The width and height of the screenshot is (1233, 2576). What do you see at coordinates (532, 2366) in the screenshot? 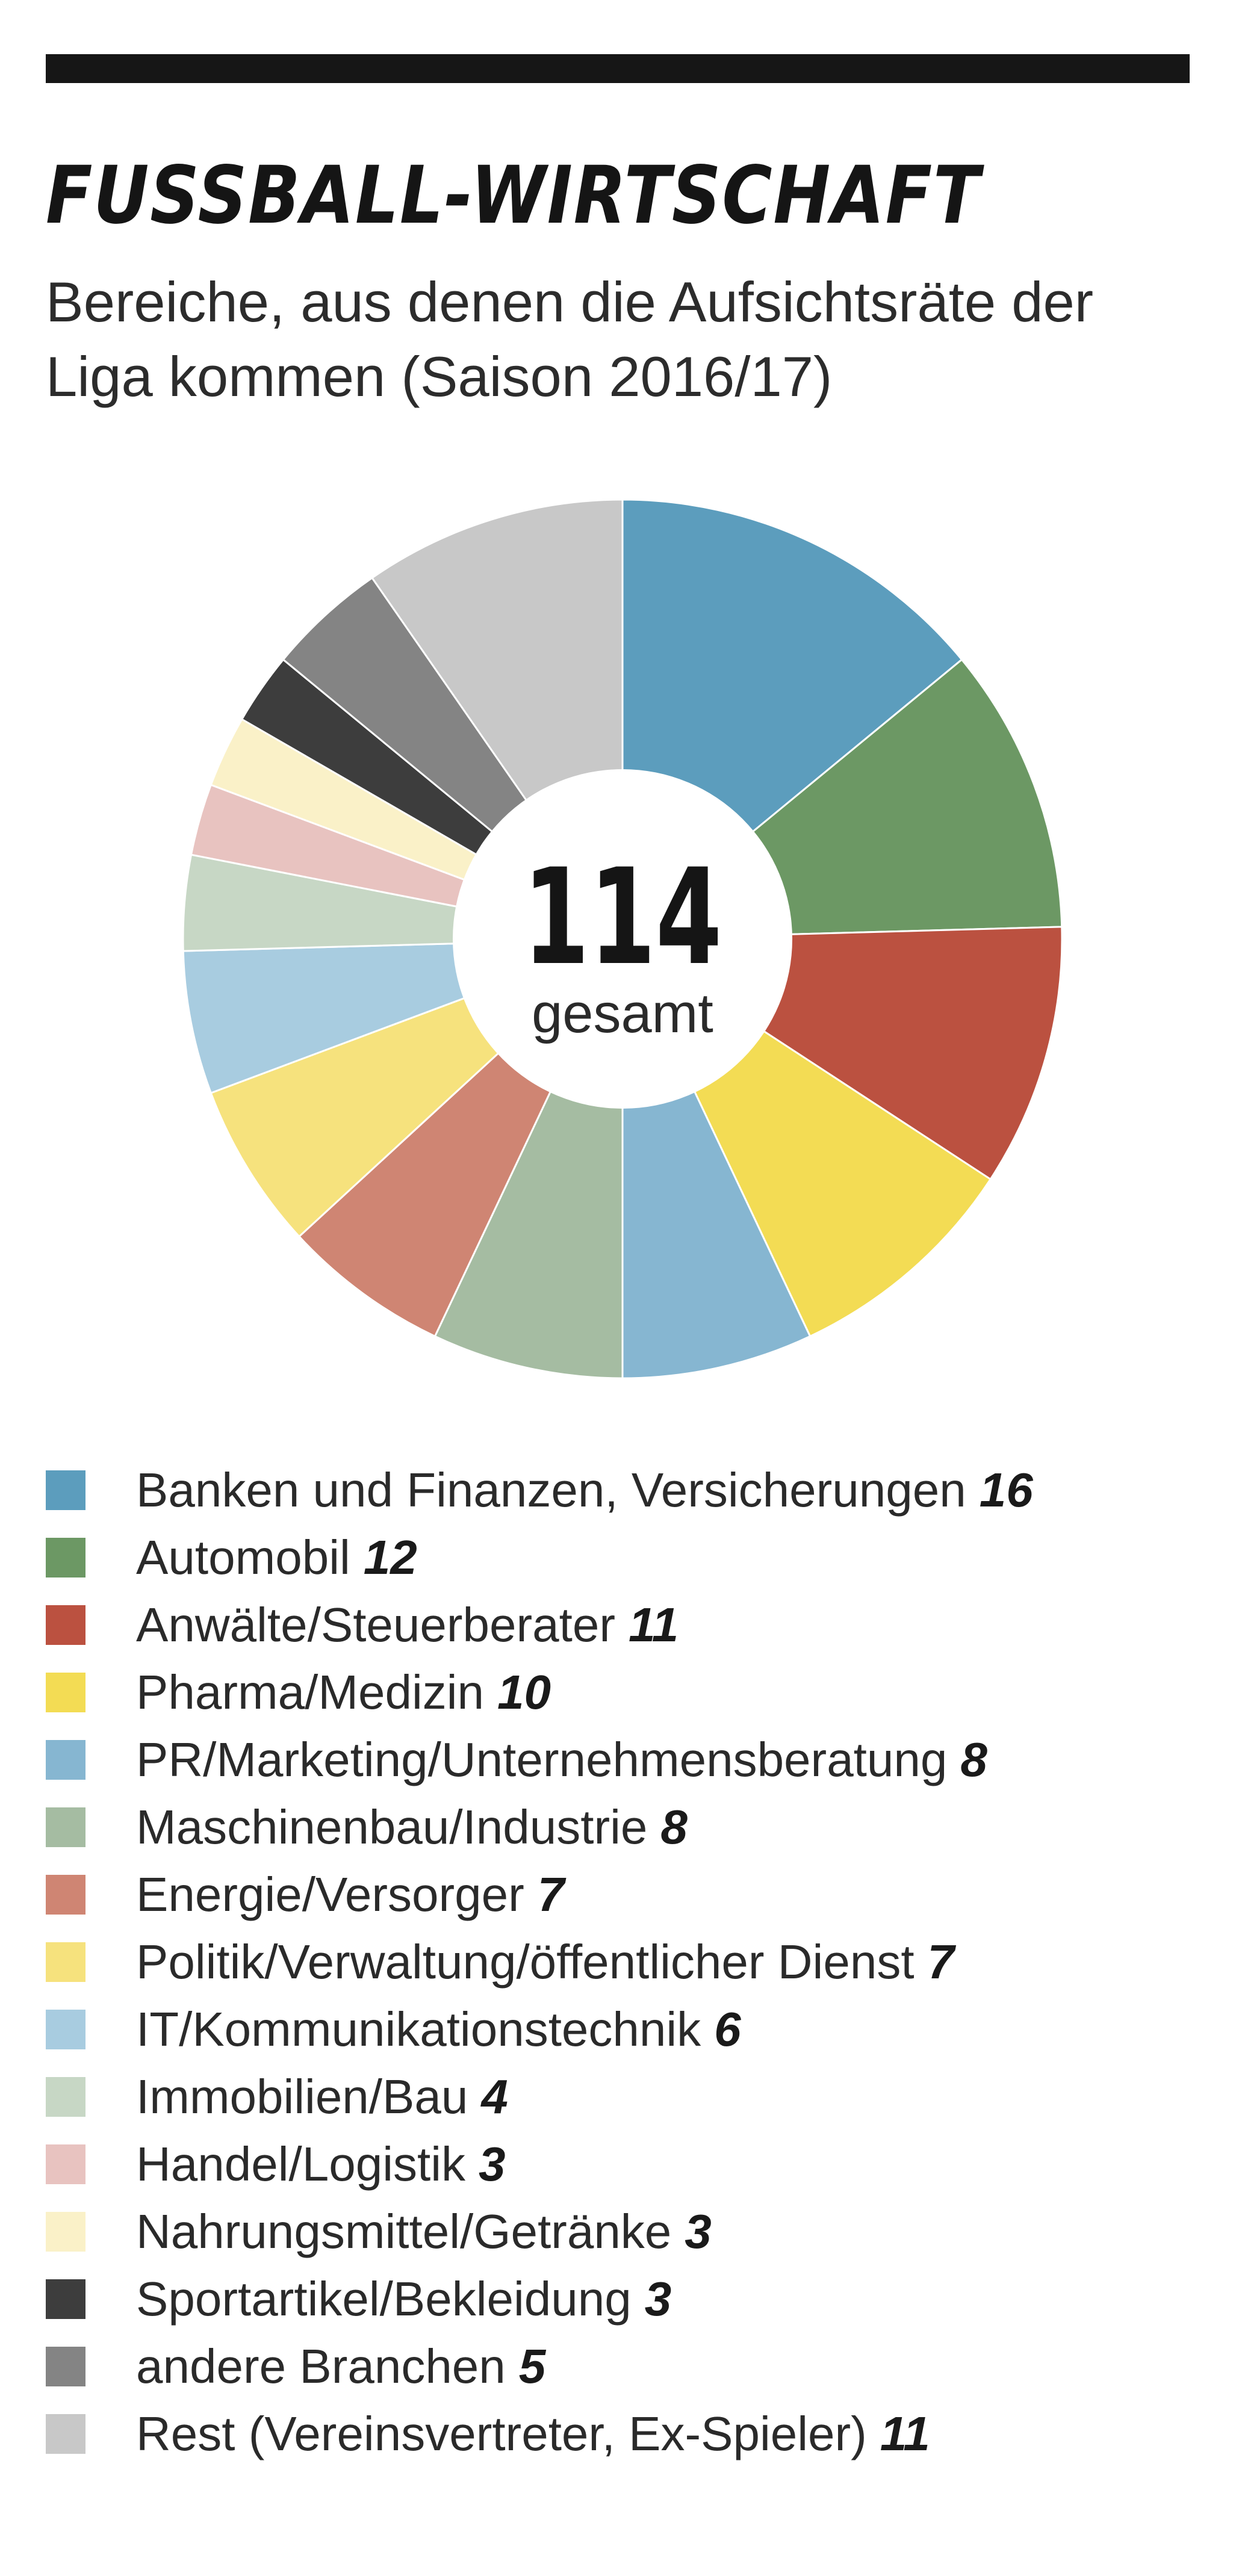
I see `legend-value: 5` at bounding box center [532, 2366].